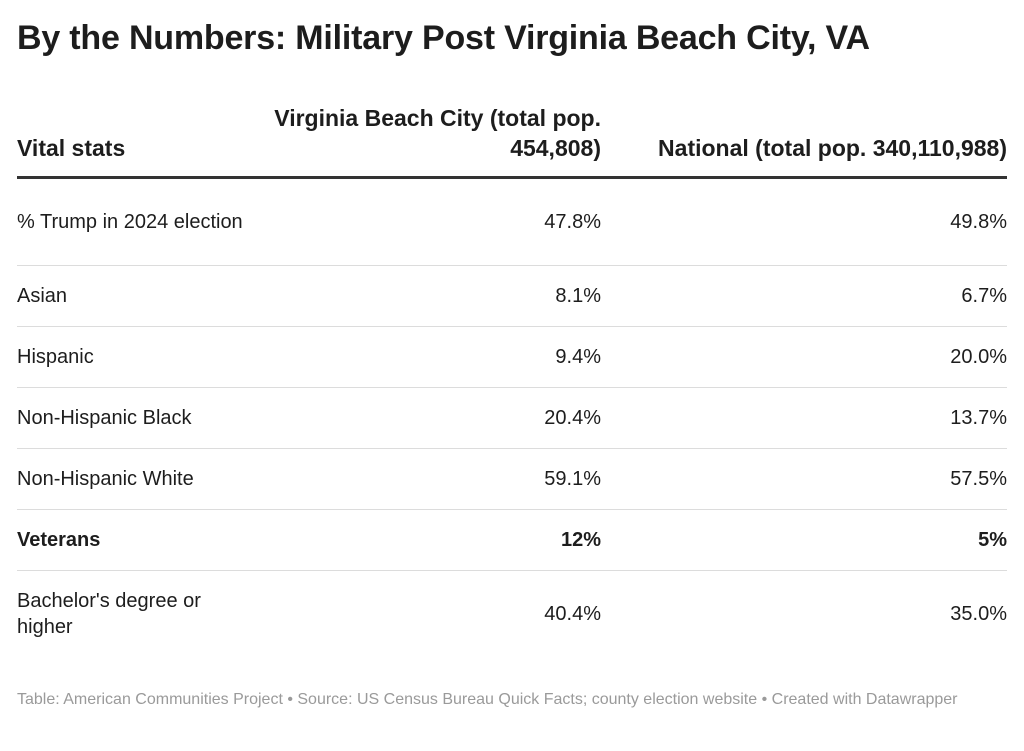 This screenshot has height=751, width=1024. What do you see at coordinates (134, 540) in the screenshot?
I see `row-label: Veterans` at bounding box center [134, 540].